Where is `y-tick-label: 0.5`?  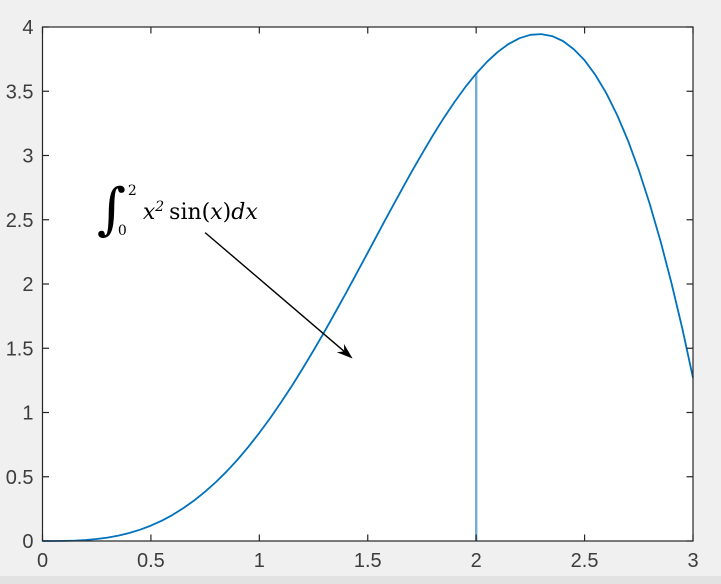 y-tick-label: 0.5 is located at coordinates (20, 478).